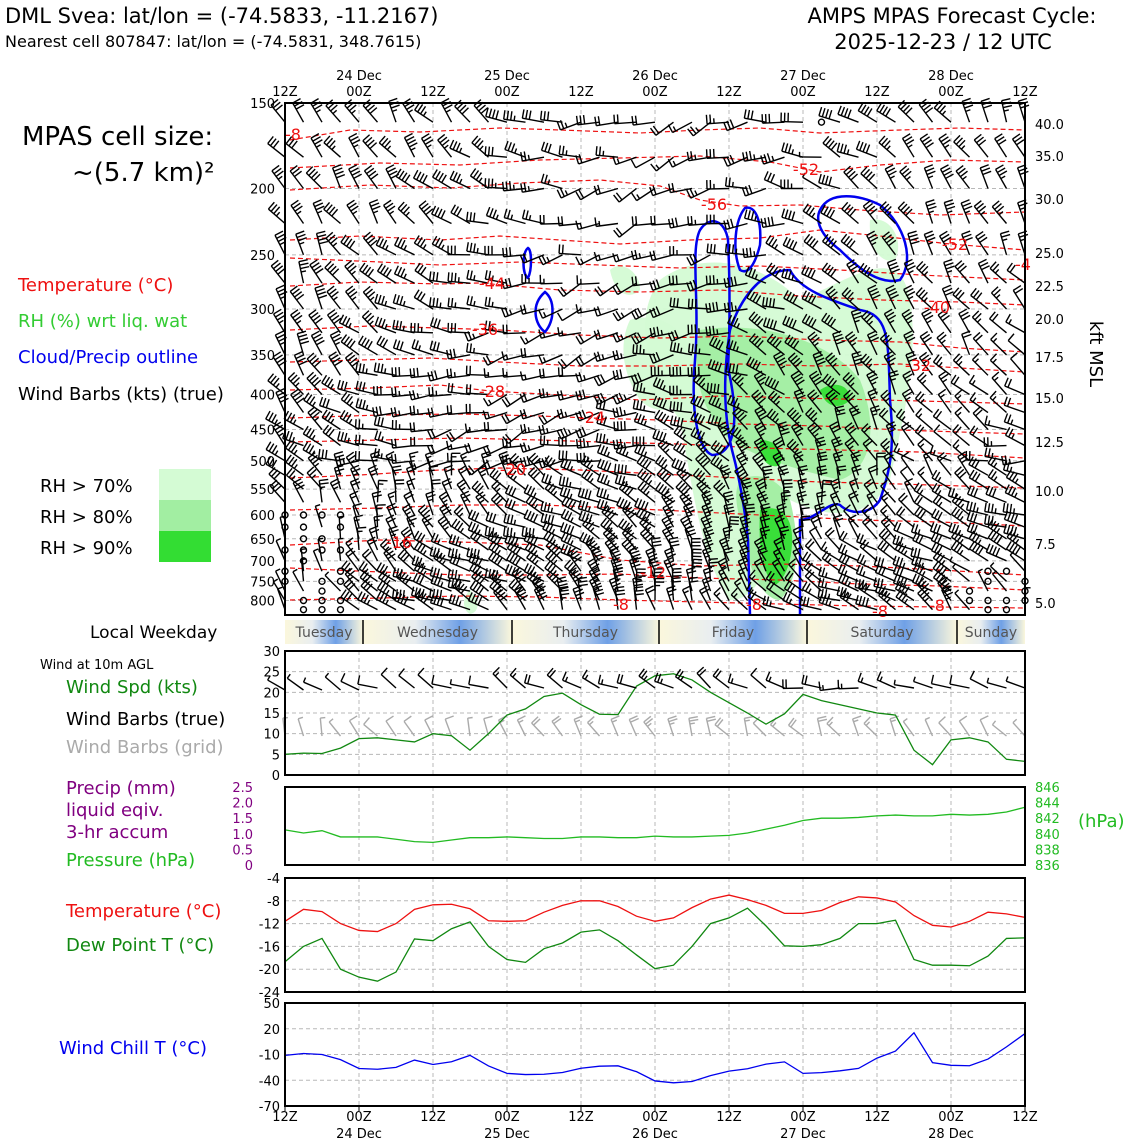  What do you see at coordinates (332, 683) in the screenshot?
I see `true-wind-barb` at bounding box center [332, 683].